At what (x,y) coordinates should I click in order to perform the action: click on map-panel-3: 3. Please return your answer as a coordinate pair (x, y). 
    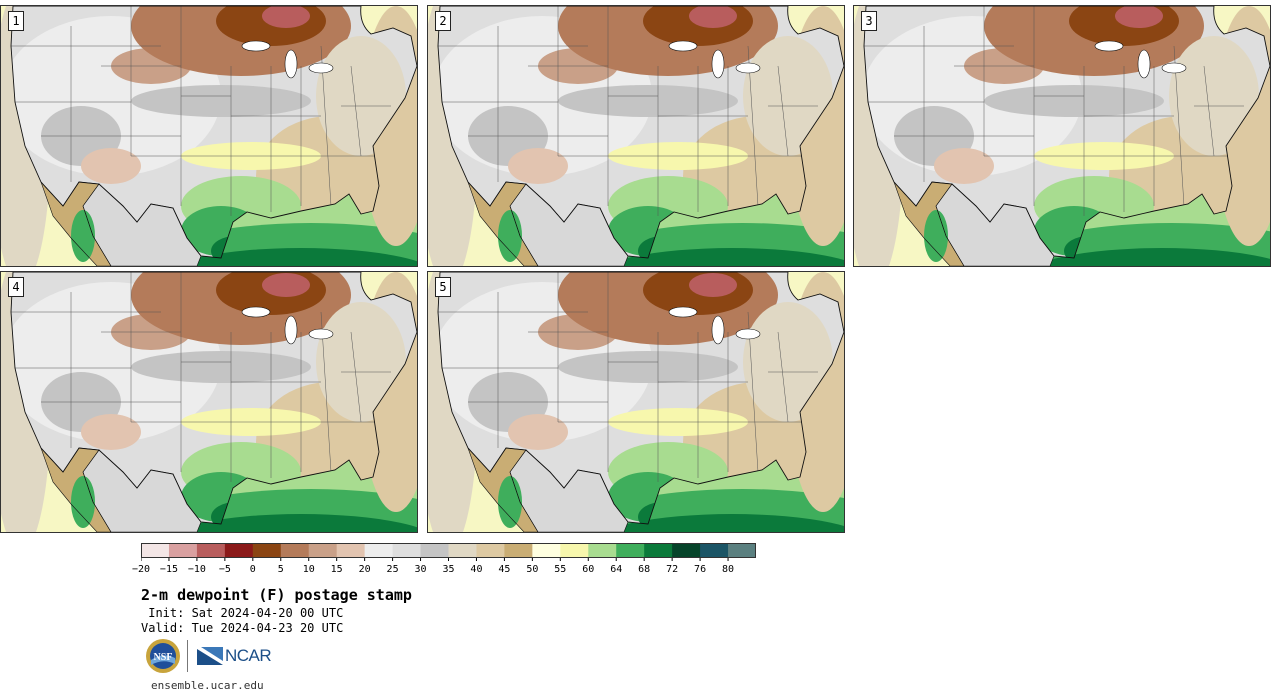
    Looking at the image, I should click on (1062, 136).